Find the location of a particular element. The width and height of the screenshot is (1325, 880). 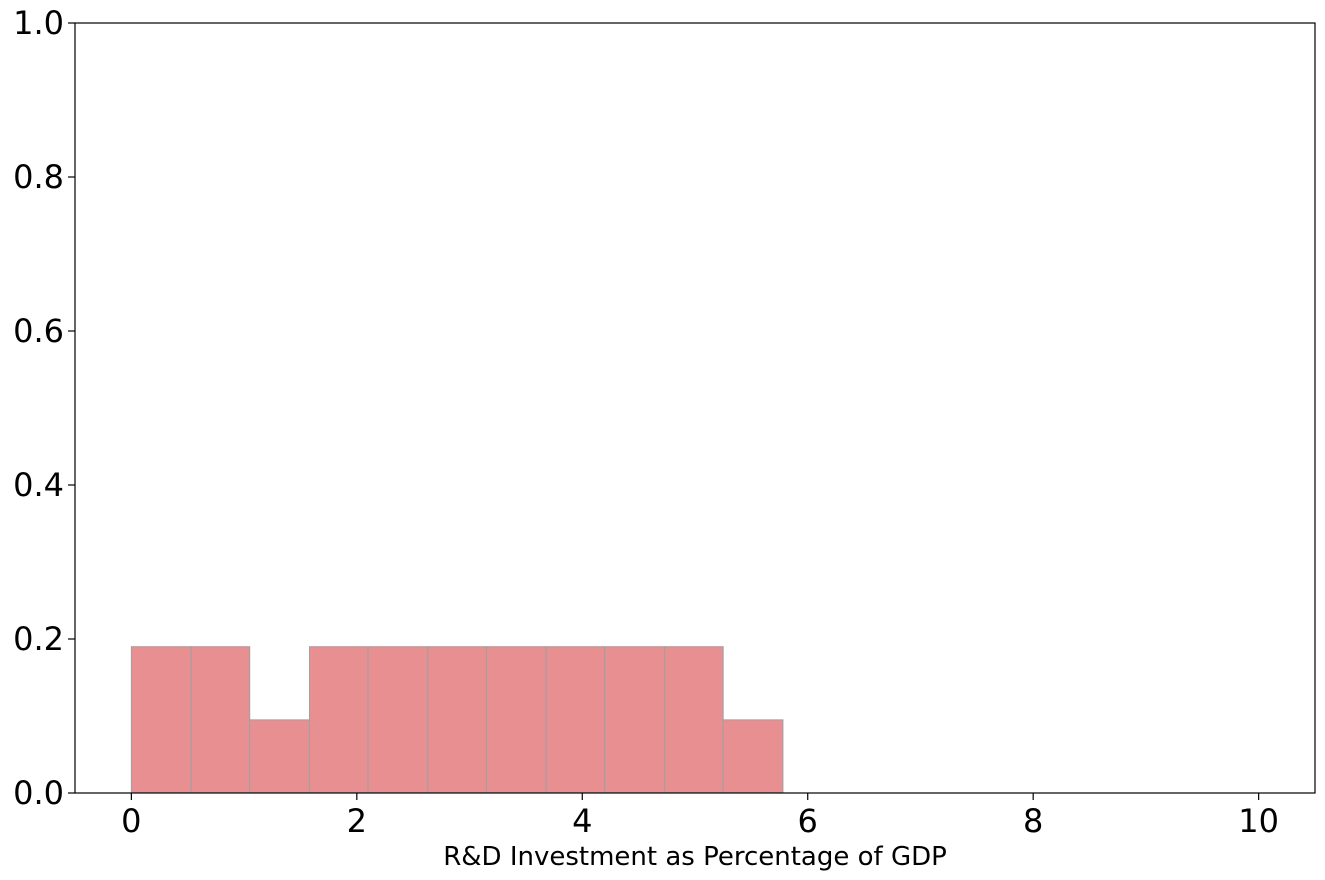

y-axis: 0.0 0.2 0.4 0.6 0.8 1.0 is located at coordinates (44, 408).